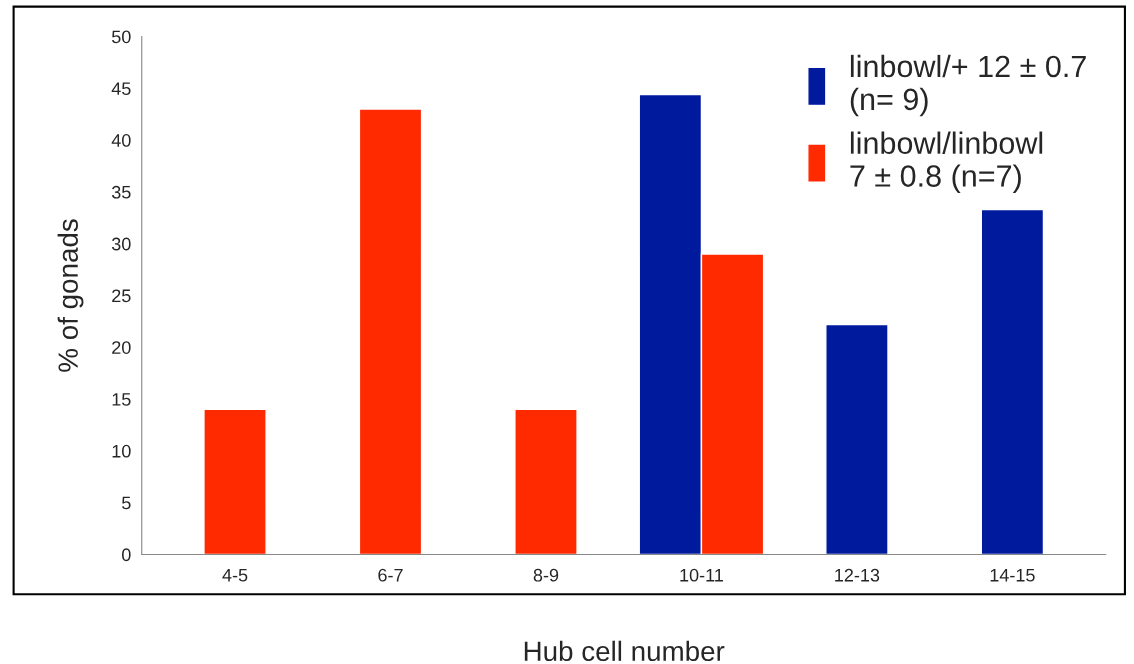 The height and width of the screenshot is (664, 1134). What do you see at coordinates (121, 37) in the screenshot?
I see `y-tick-label: 50` at bounding box center [121, 37].